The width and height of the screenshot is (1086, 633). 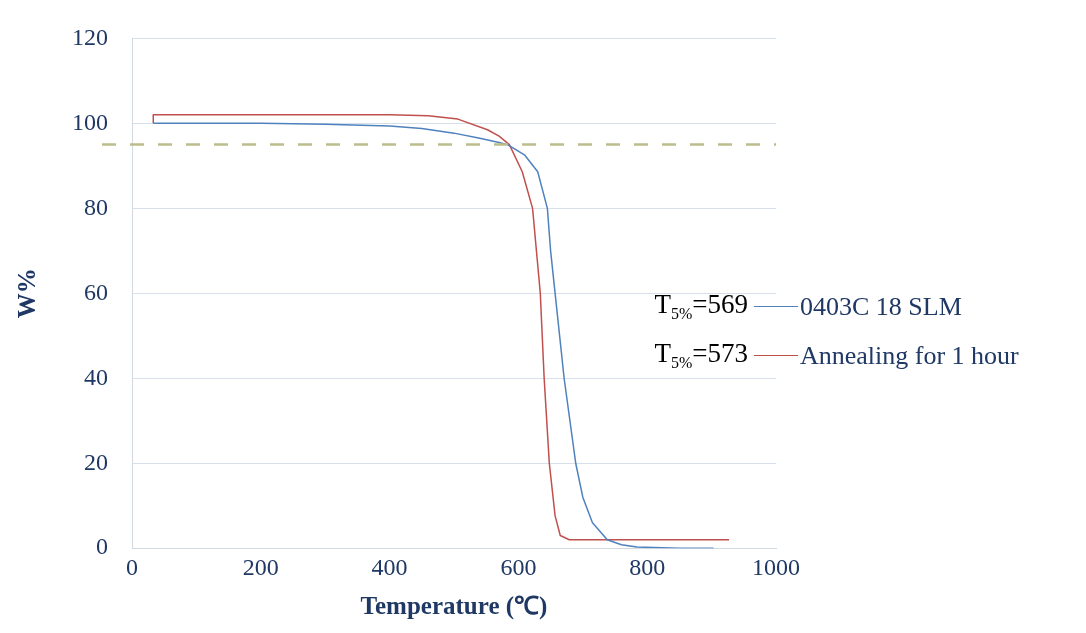 What do you see at coordinates (90, 121) in the screenshot?
I see `y-tick-label: 100` at bounding box center [90, 121].